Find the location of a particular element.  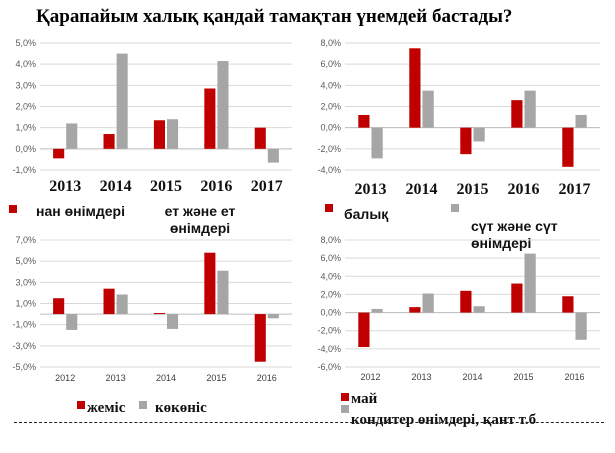

legend-oil: май is located at coordinates (364, 399).